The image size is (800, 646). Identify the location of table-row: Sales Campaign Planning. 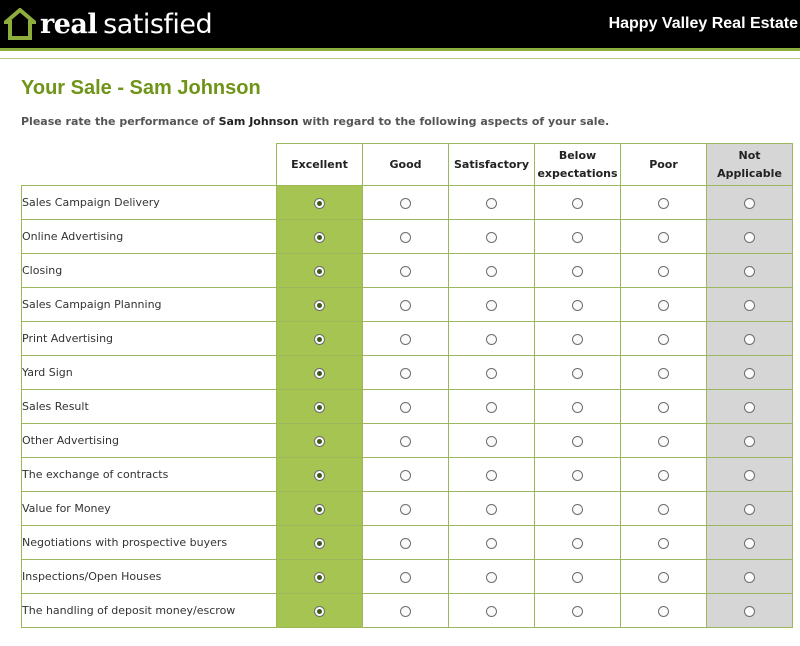
(407, 304).